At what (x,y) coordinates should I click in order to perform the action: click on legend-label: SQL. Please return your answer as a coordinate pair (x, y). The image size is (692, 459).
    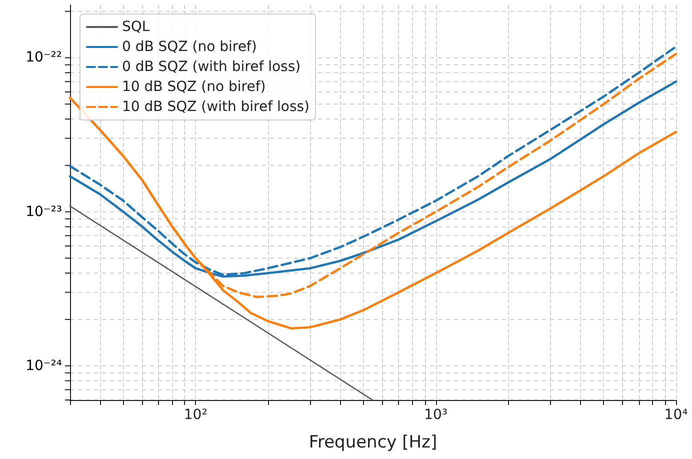
    Looking at the image, I should click on (136, 27).